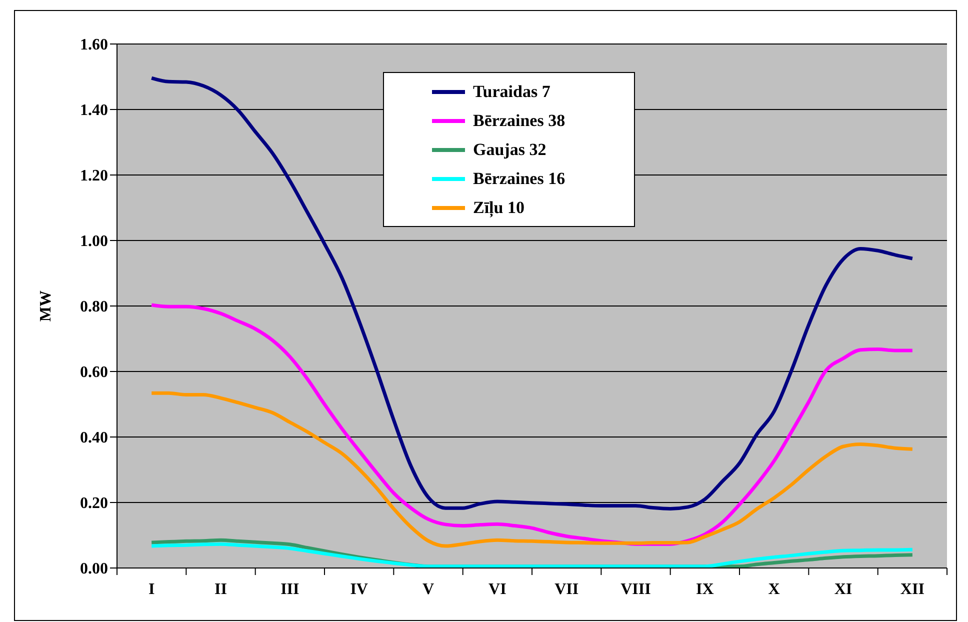  What do you see at coordinates (705, 589) in the screenshot?
I see `x-tick-label: IX` at bounding box center [705, 589].